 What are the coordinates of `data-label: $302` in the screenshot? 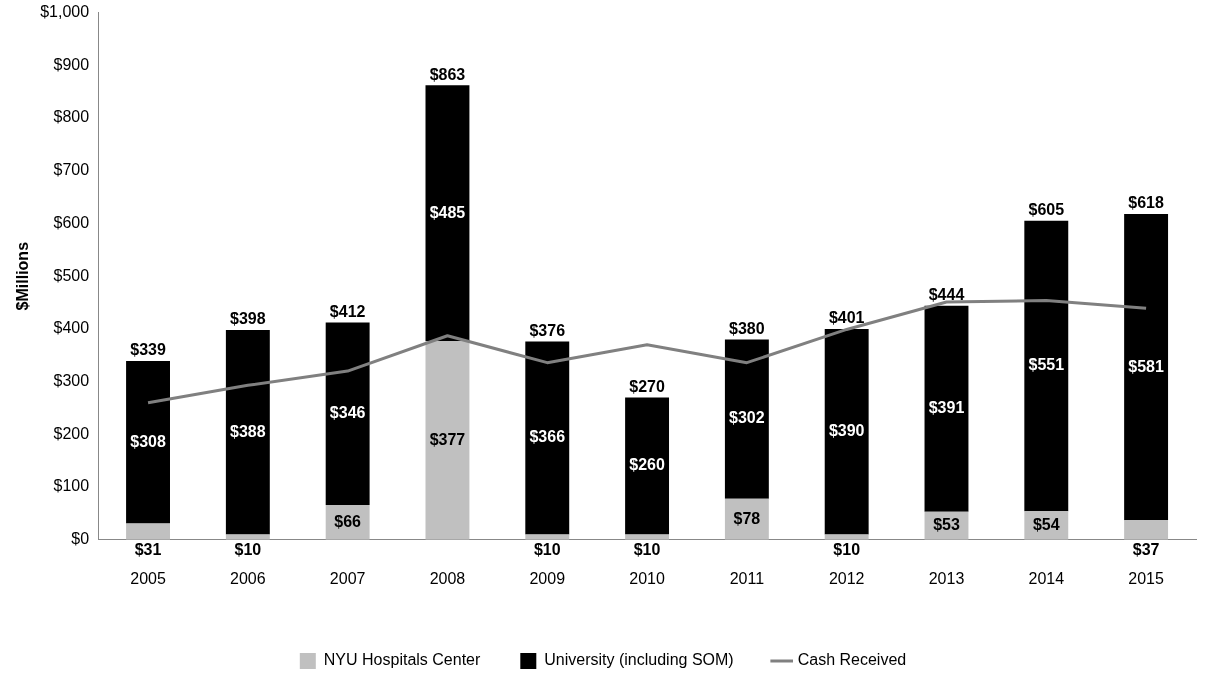 It's located at (747, 418).